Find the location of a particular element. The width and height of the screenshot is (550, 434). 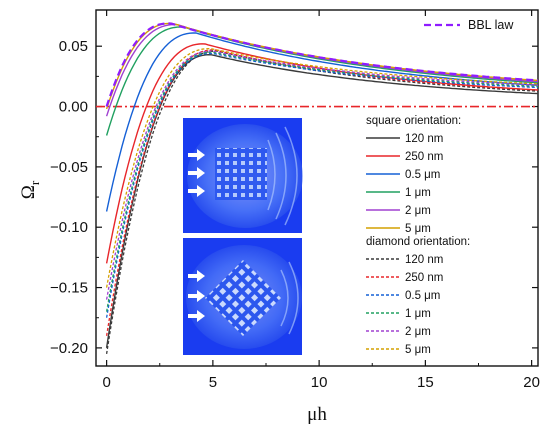

y-tick-label: −0.05 is located at coordinates (69, 167).